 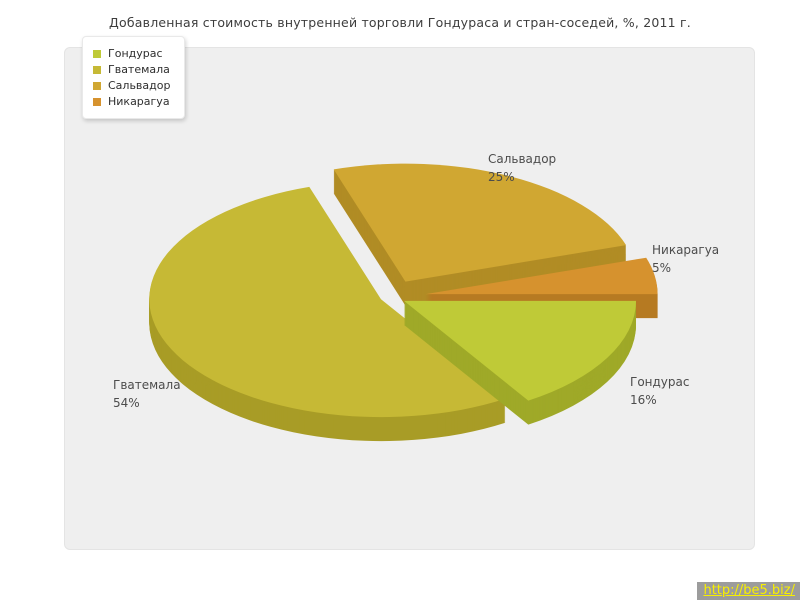 I want to click on slice-label-name: Никарагуа, so click(x=686, y=250).